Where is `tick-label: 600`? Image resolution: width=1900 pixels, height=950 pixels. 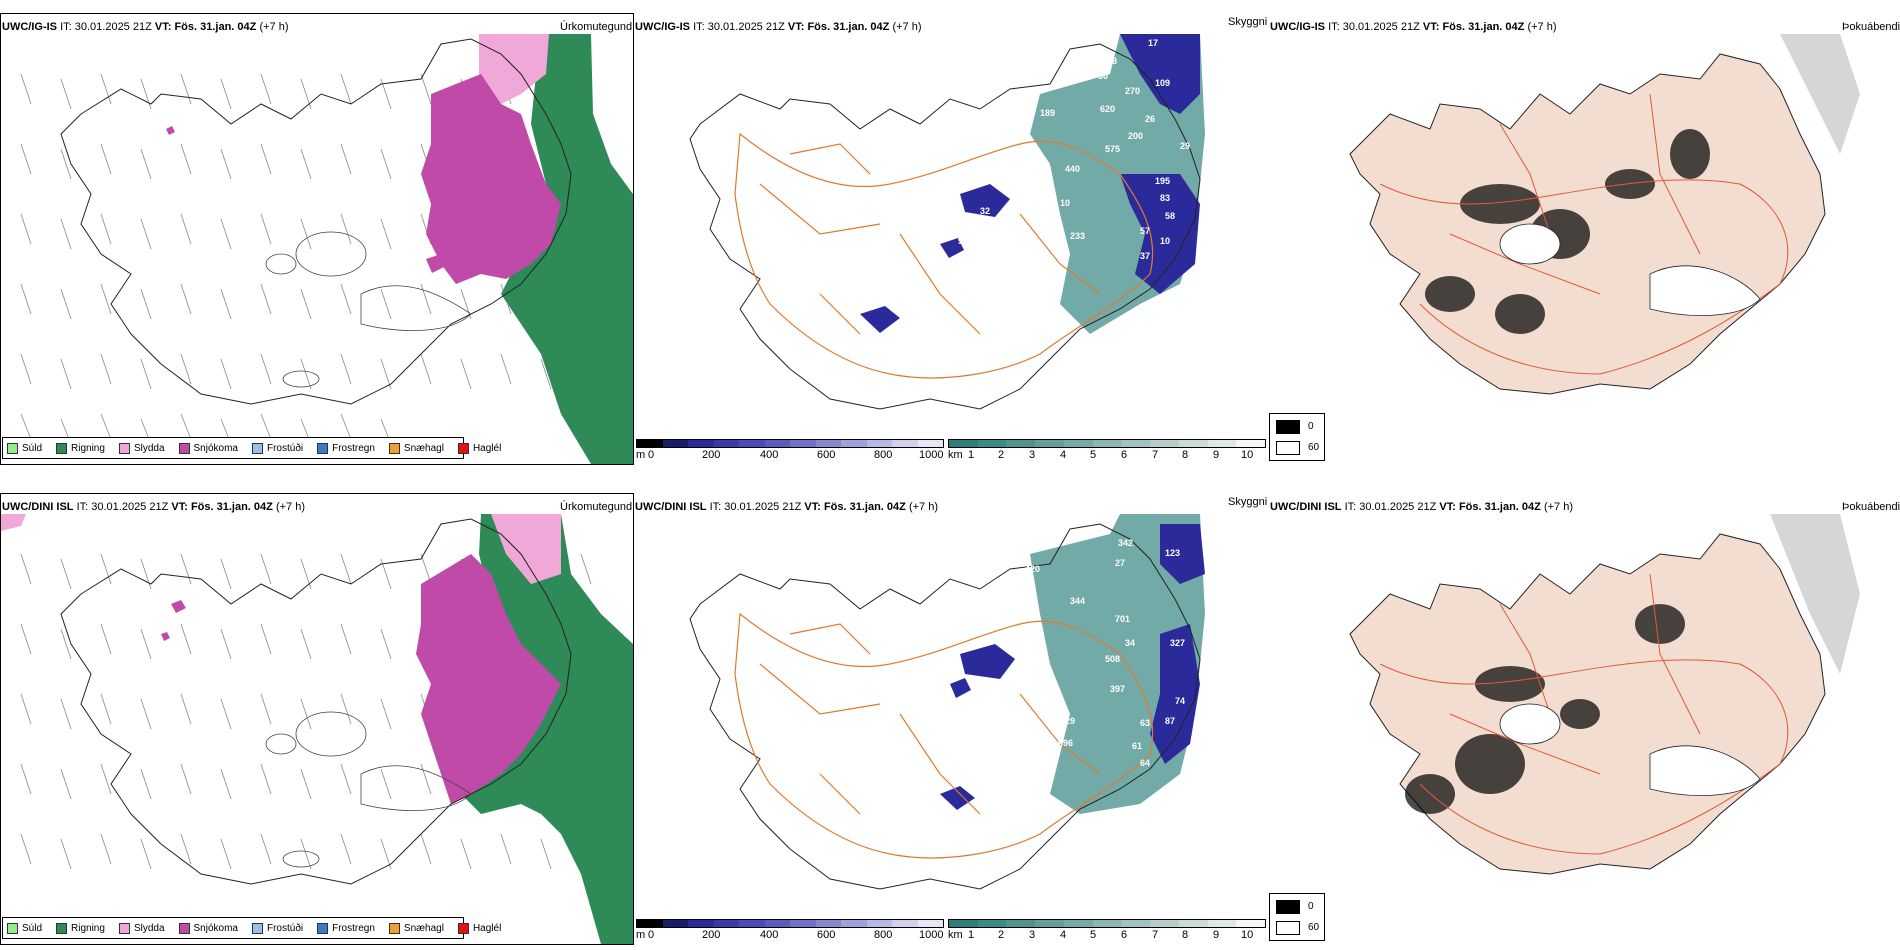
tick-label: 600 is located at coordinates (826, 935).